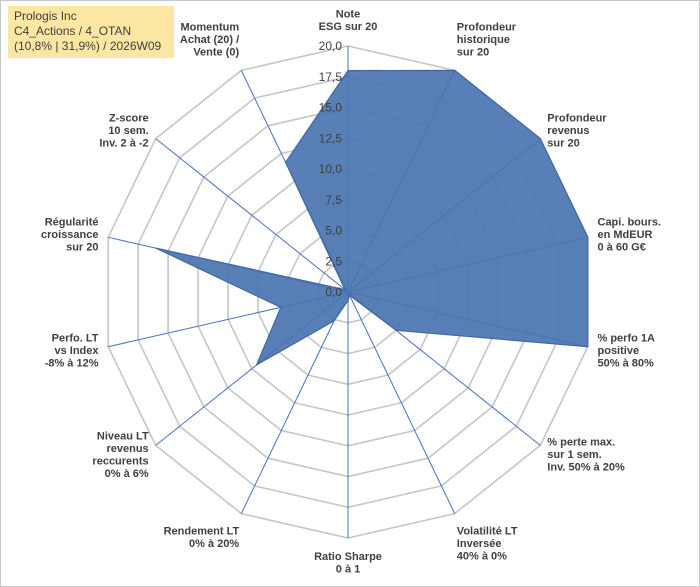  Describe the element at coordinates (626, 363) in the screenshot. I see `axis-label-line: 50% à 80%` at that location.